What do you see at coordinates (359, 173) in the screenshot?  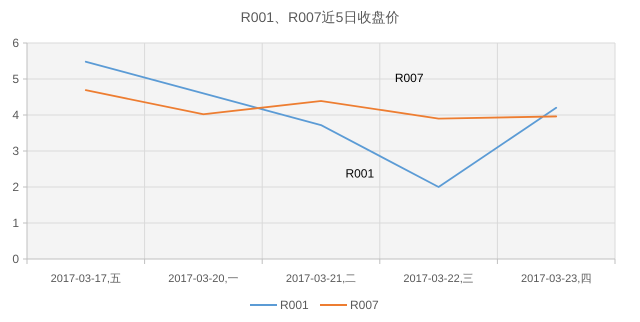 I see `text: R001` at bounding box center [359, 173].